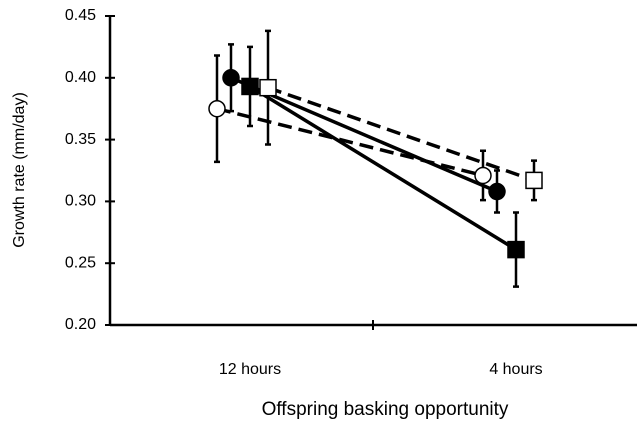 This screenshot has height=427, width=637. What do you see at coordinates (80, 15) in the screenshot?
I see `y-tick-label: 0.45` at bounding box center [80, 15].